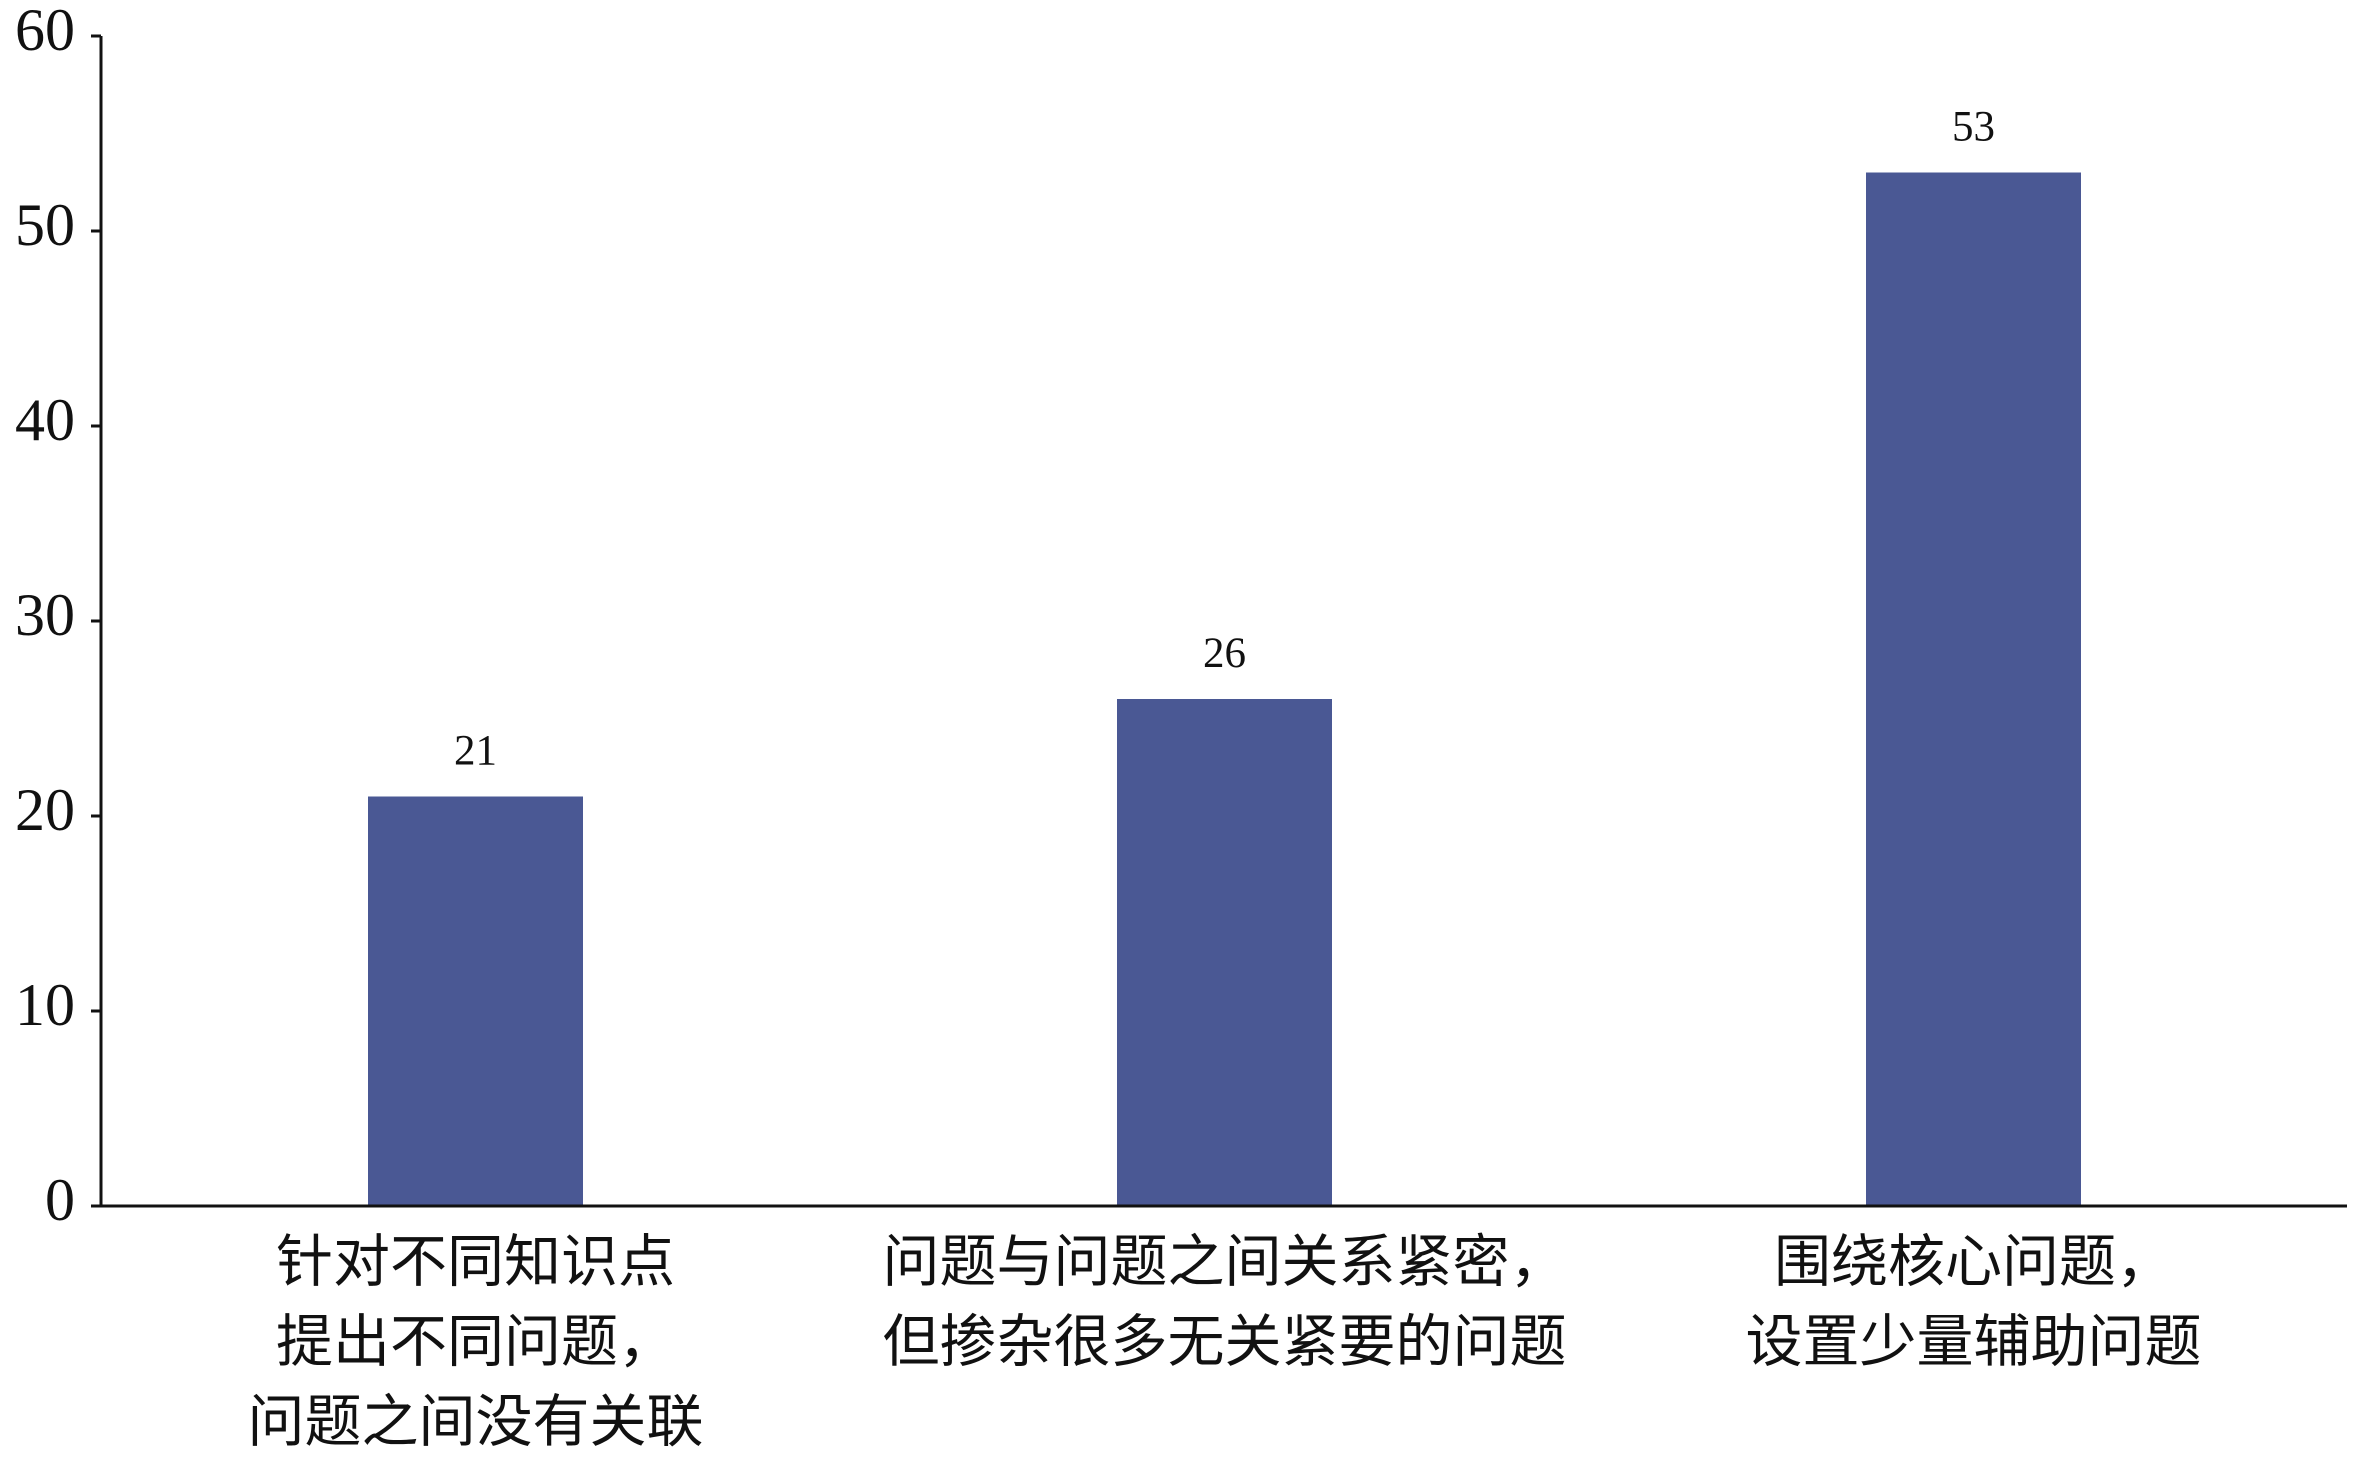 The height and width of the screenshot is (1470, 2356). Describe the element at coordinates (45, 615) in the screenshot. I see `y-tick-label: 30` at that location.